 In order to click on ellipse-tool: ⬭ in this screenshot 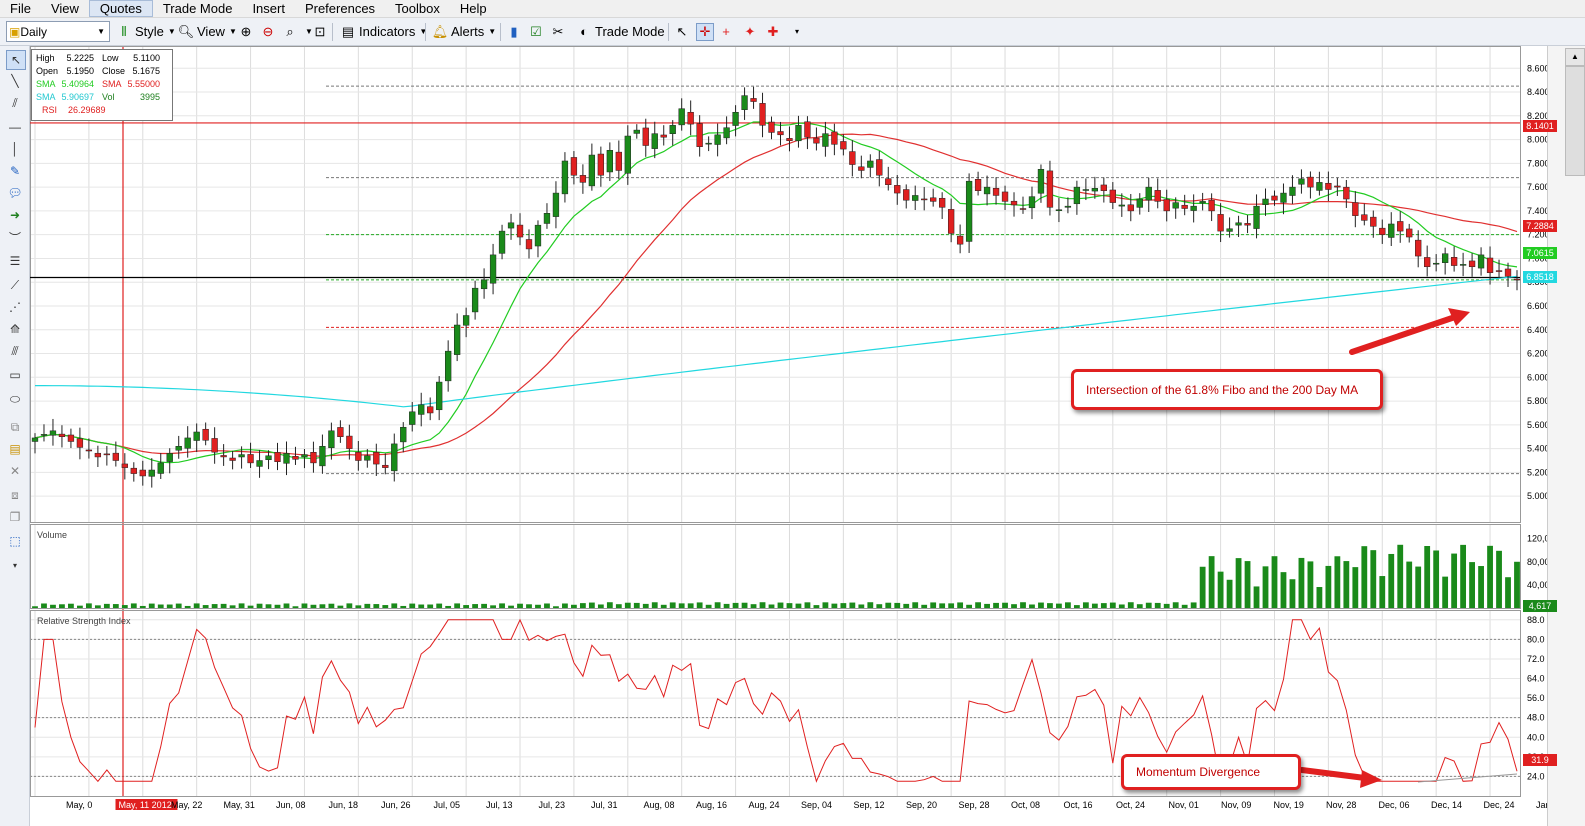, I will do `click(15, 399)`.